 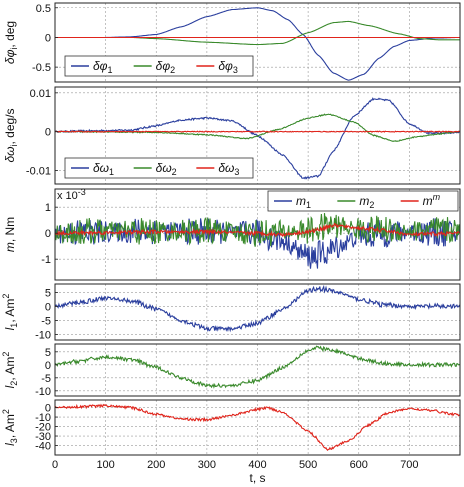 I want to click on legend-label: δω3, so click(x=228, y=169).